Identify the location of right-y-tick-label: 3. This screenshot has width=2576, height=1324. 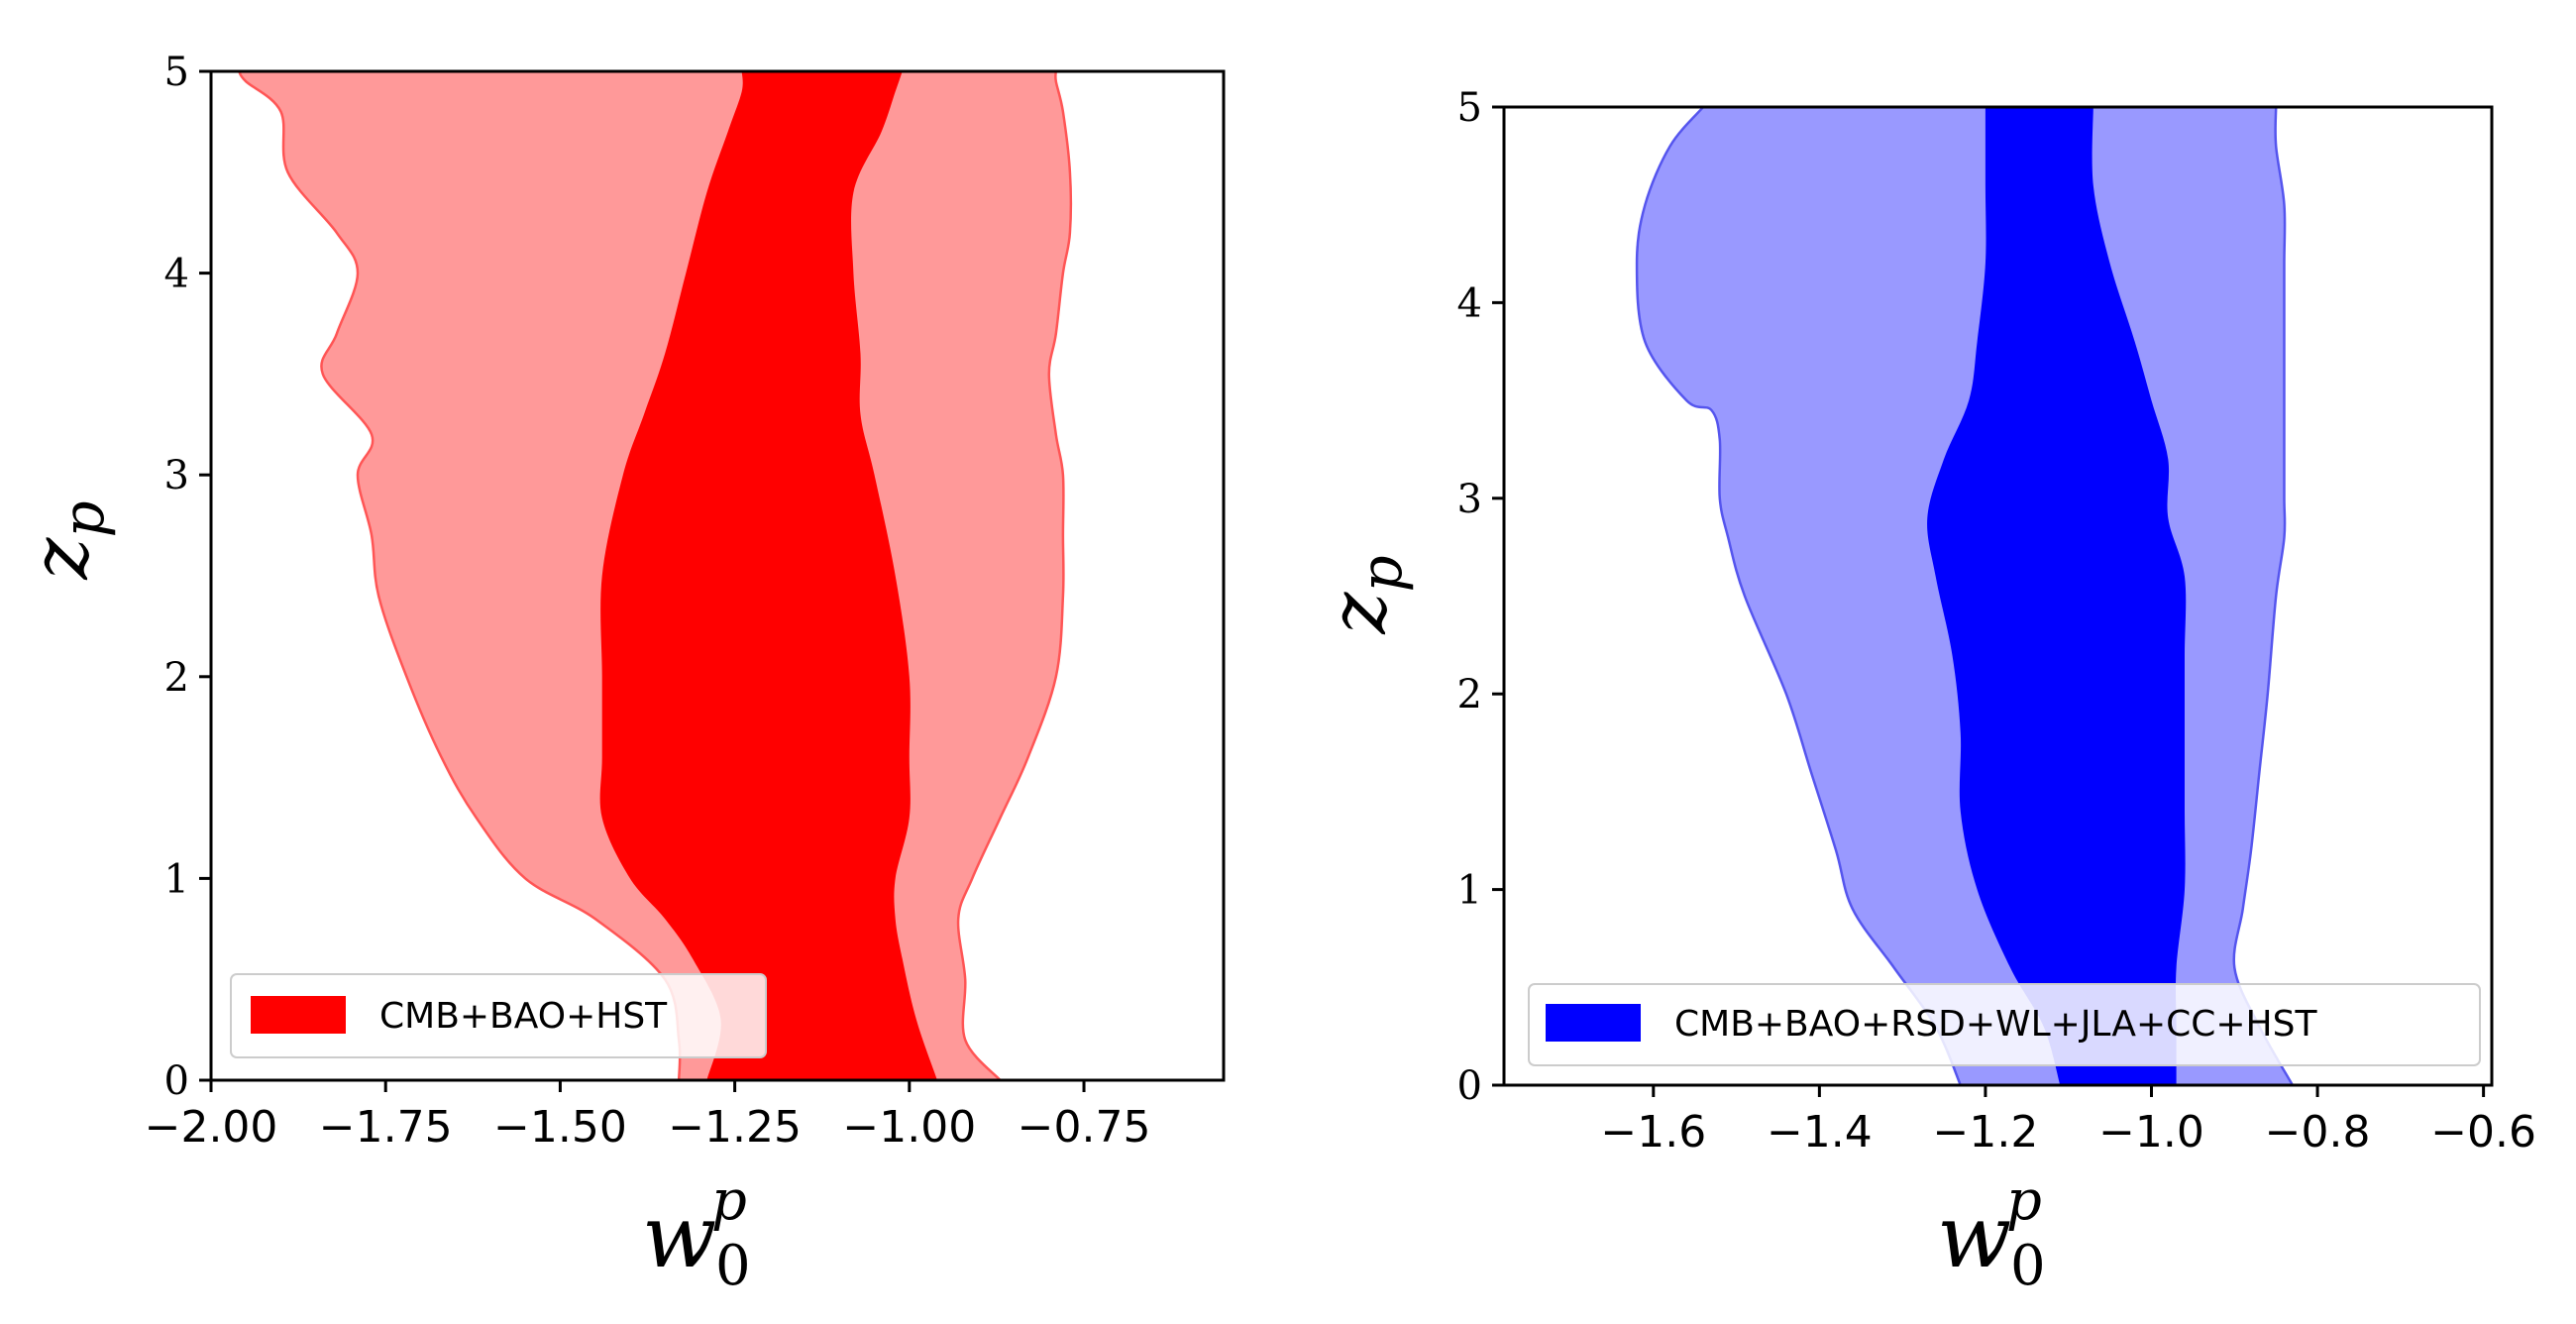
(1469, 499).